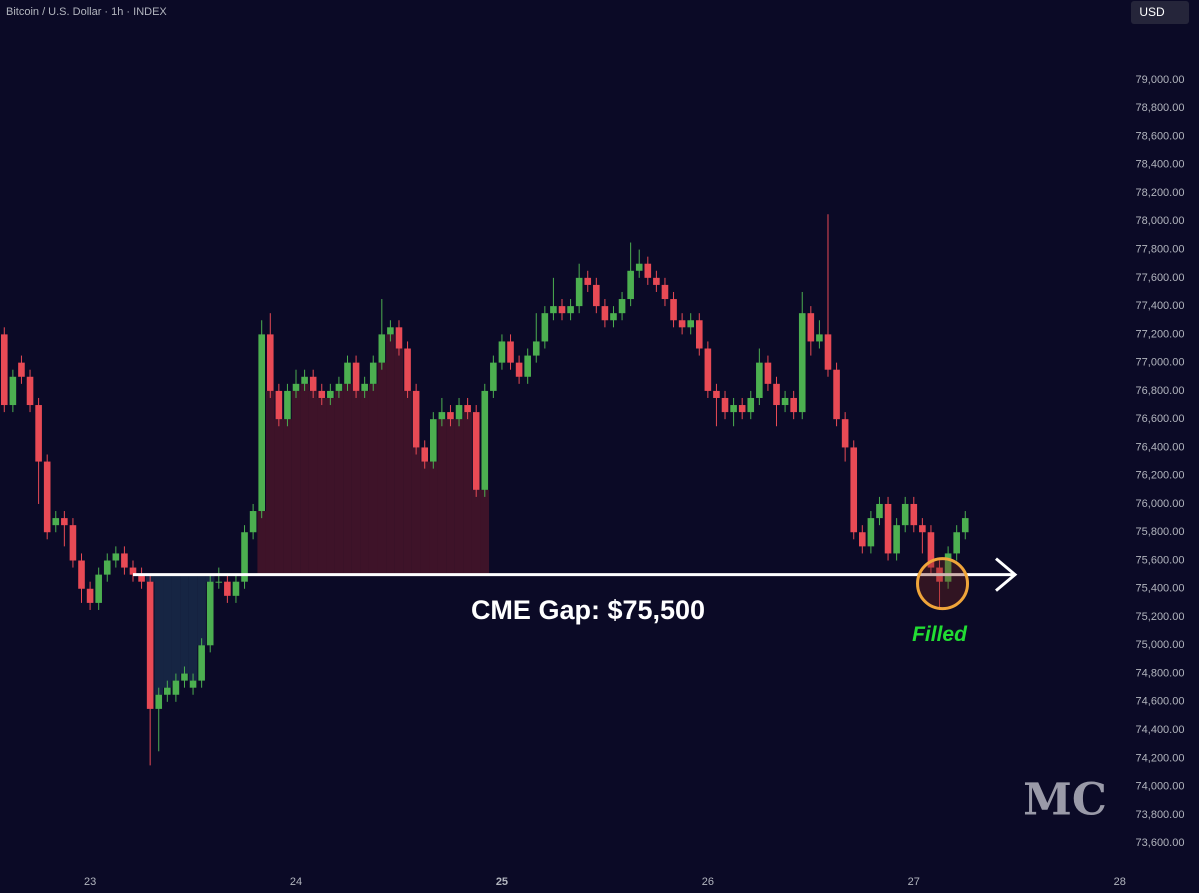  What do you see at coordinates (1160, 702) in the screenshot?
I see `y-tick-label: 74,600.00` at bounding box center [1160, 702].